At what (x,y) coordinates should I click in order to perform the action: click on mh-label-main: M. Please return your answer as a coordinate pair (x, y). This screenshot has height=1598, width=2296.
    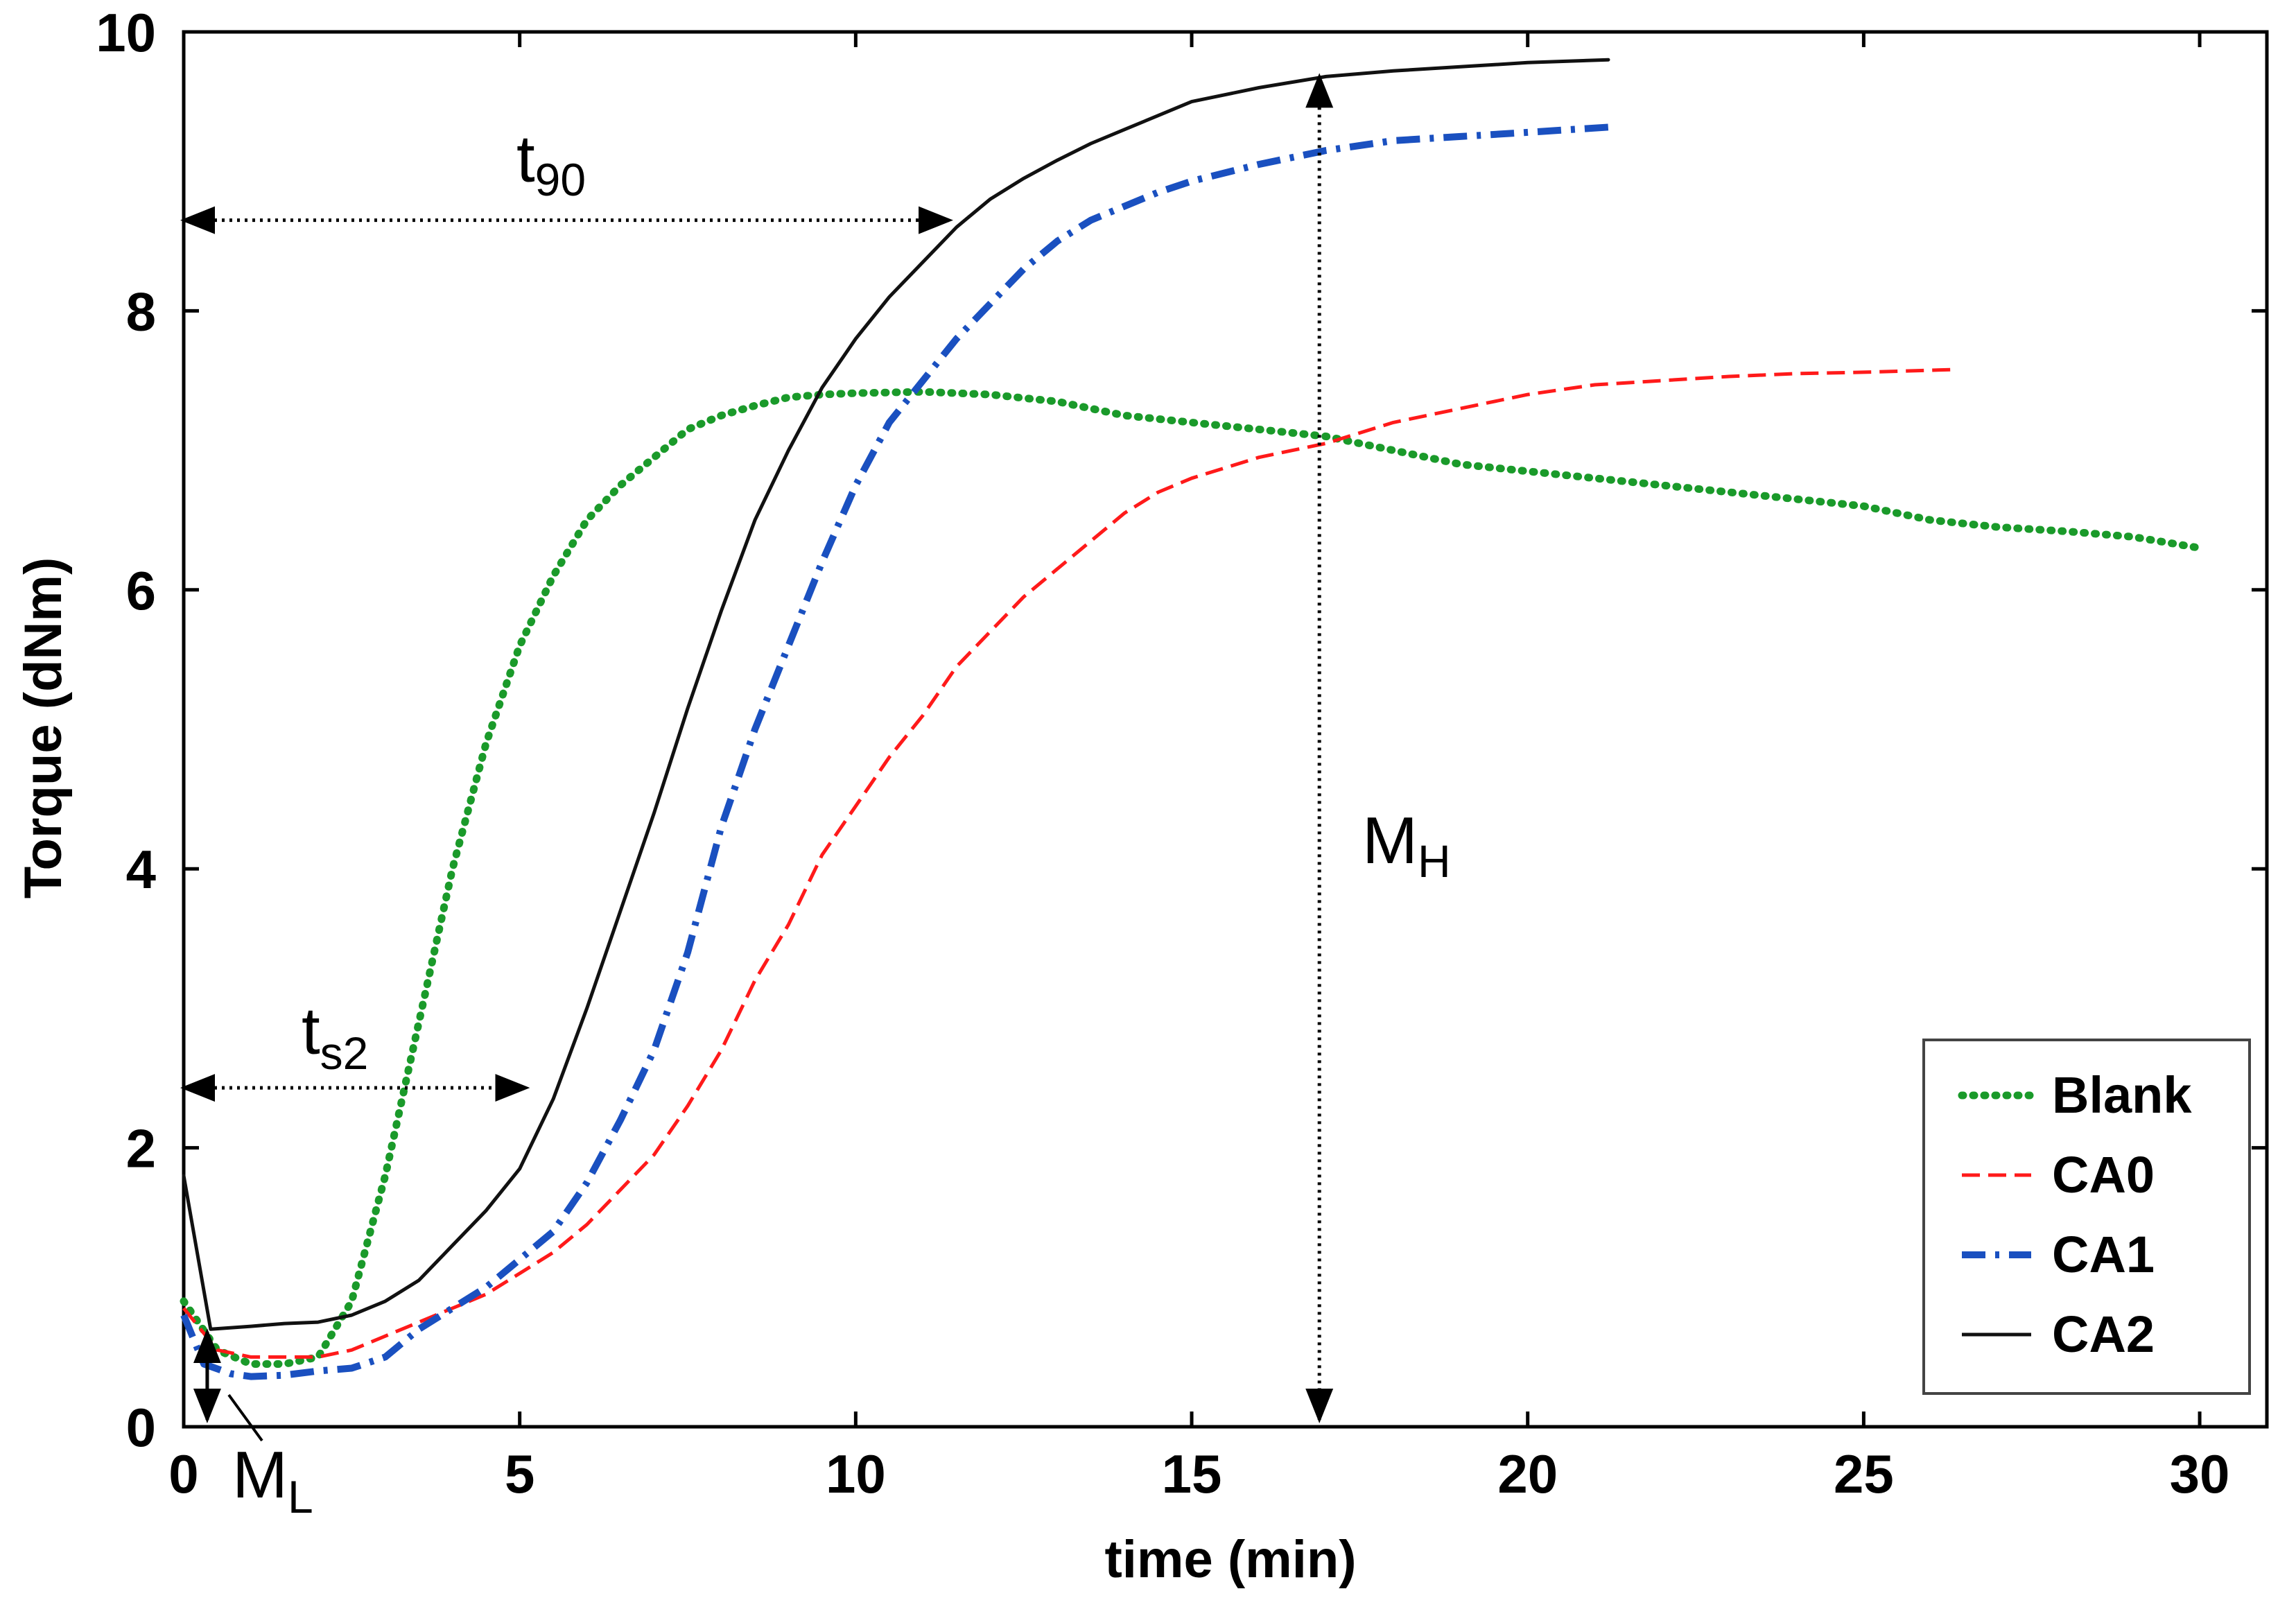
    Looking at the image, I should click on (1390, 841).